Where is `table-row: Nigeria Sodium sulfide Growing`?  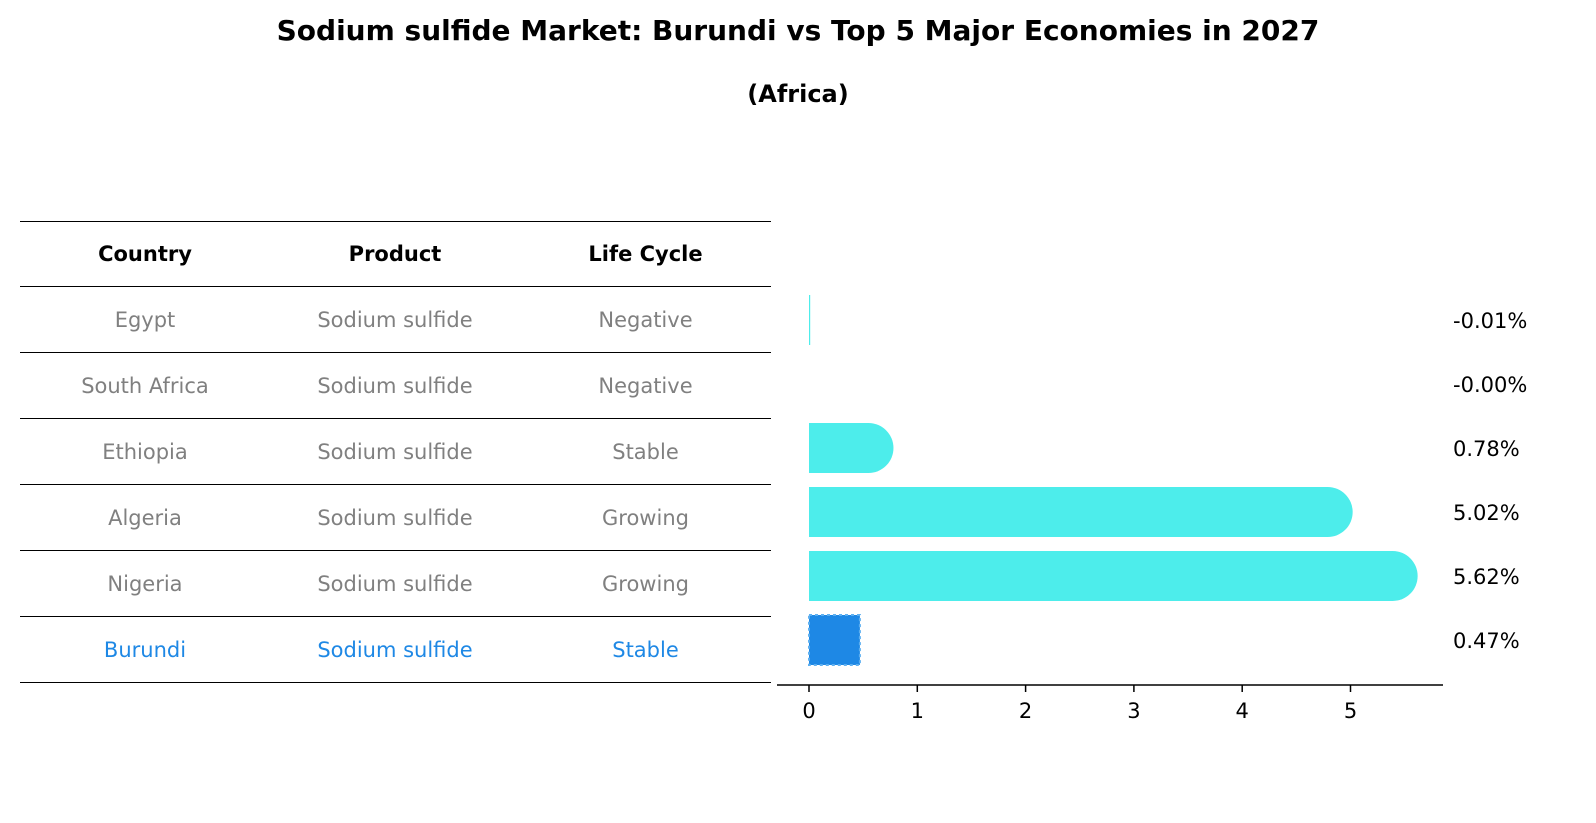 table-row: Nigeria Sodium sulfide Growing is located at coordinates (395, 584).